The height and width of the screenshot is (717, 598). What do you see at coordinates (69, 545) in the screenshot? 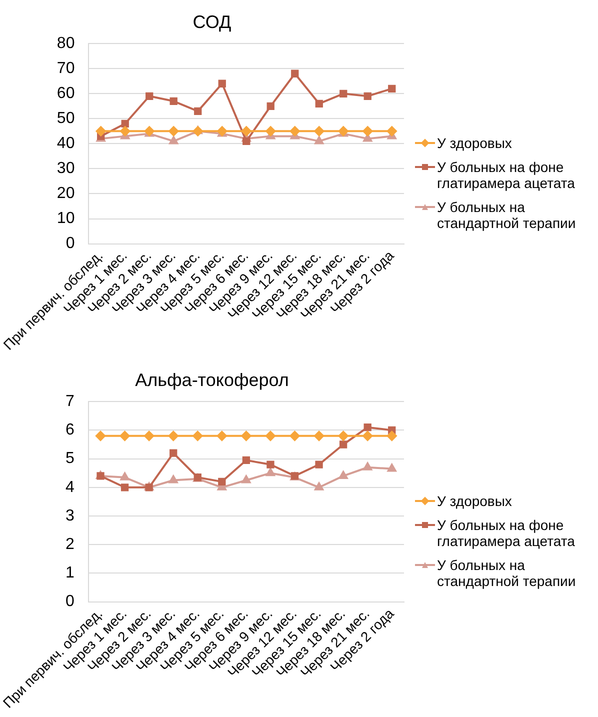
I see `y-tick-label: 2` at bounding box center [69, 545].